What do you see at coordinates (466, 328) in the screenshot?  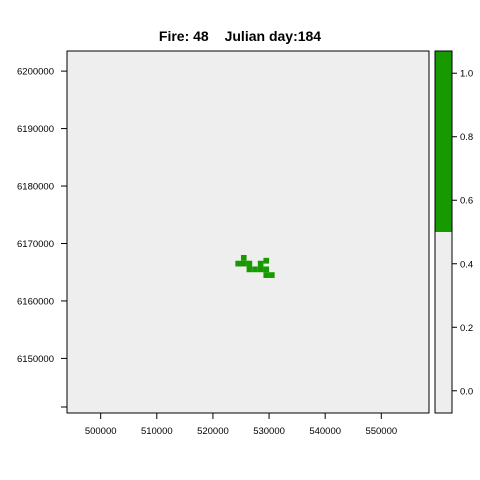 I see `colorbar-tick-label: 0.2` at bounding box center [466, 328].